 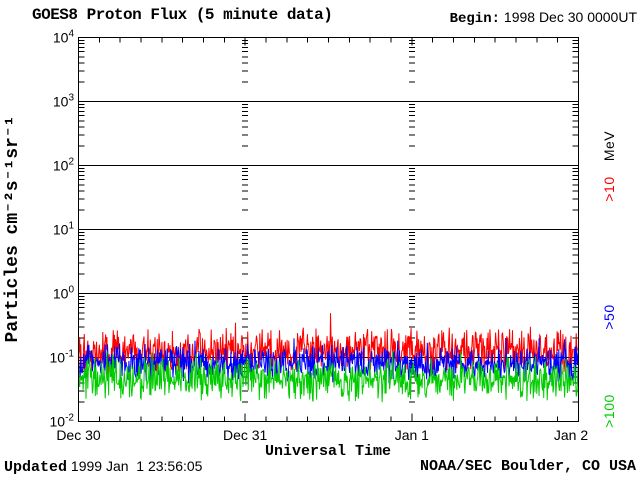 I want to click on x-axis-title: Universal Time, so click(x=328, y=451).